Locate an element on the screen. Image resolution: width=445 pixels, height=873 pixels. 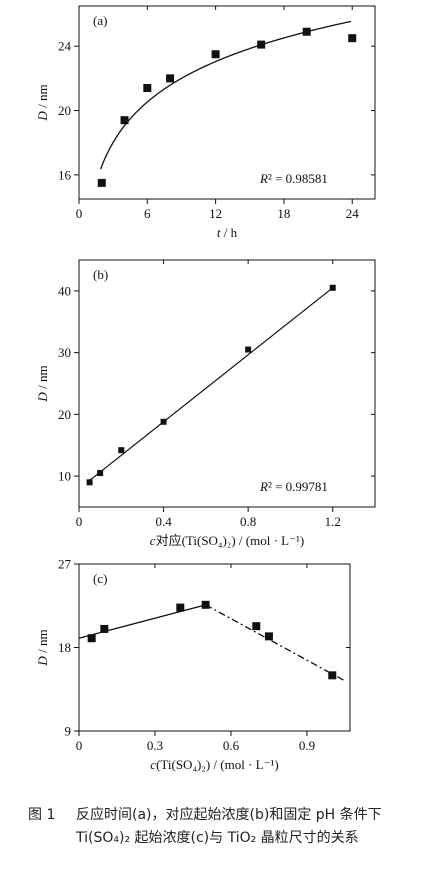
y-tick-label: 18 is located at coordinates (64, 647).